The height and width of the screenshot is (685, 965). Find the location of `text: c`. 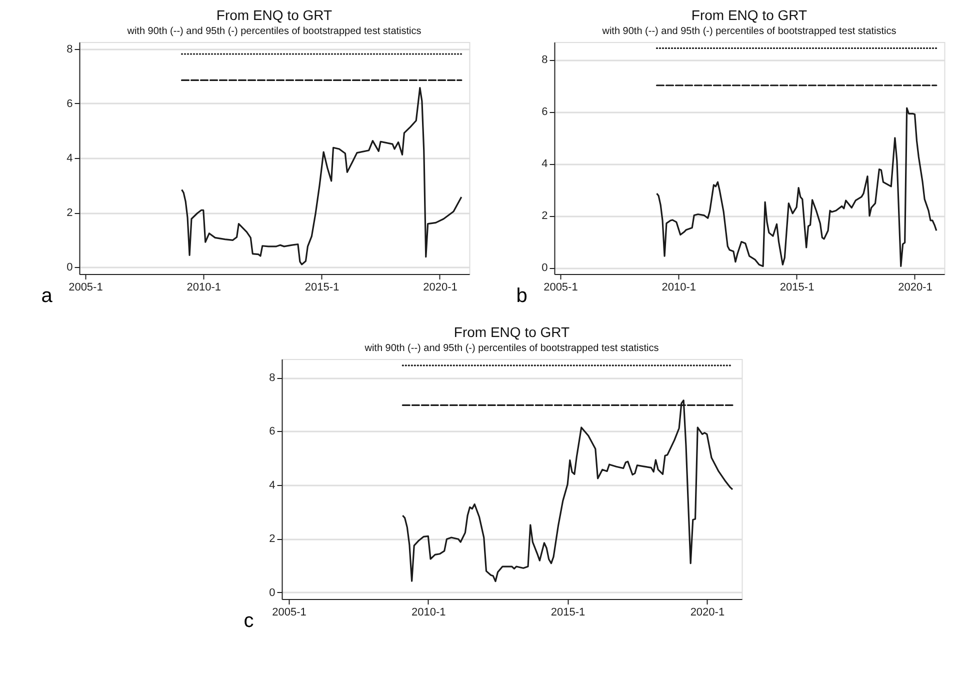

text: c is located at coordinates (249, 621).